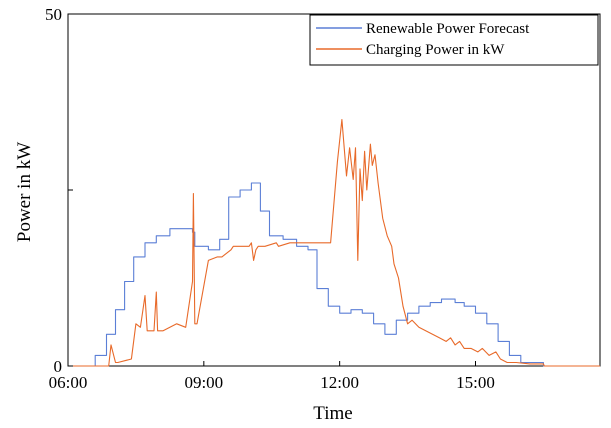  I want to click on legend-box, so click(454, 40).